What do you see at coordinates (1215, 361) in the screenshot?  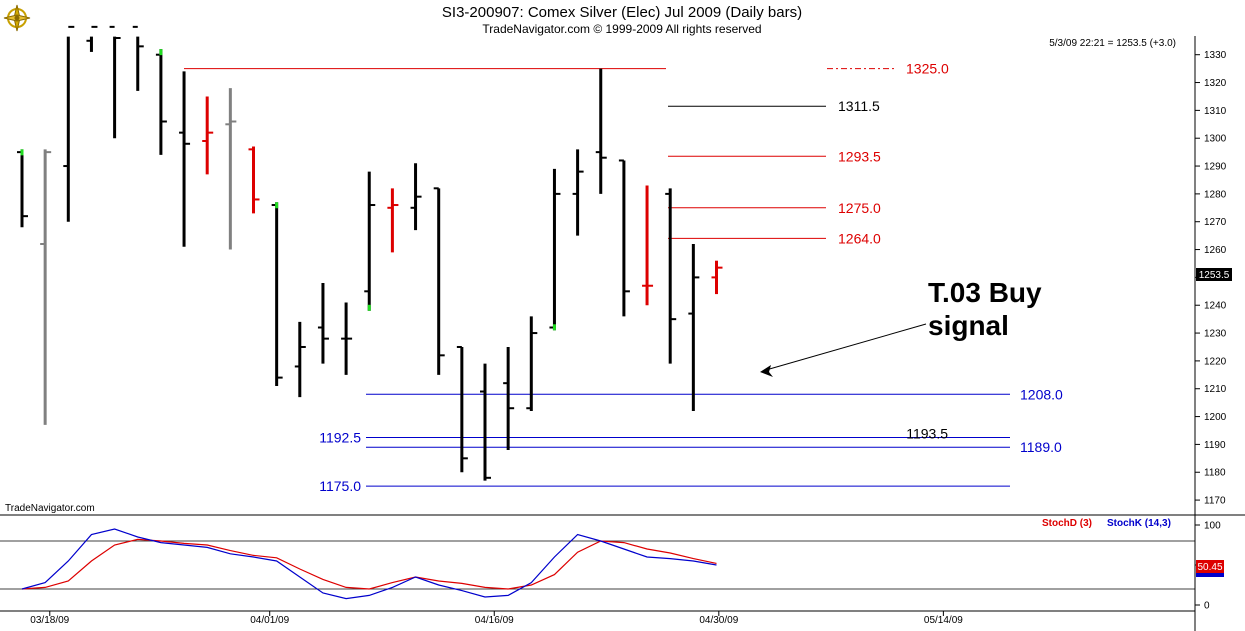 I see `price-tick-label: 1220` at bounding box center [1215, 361].